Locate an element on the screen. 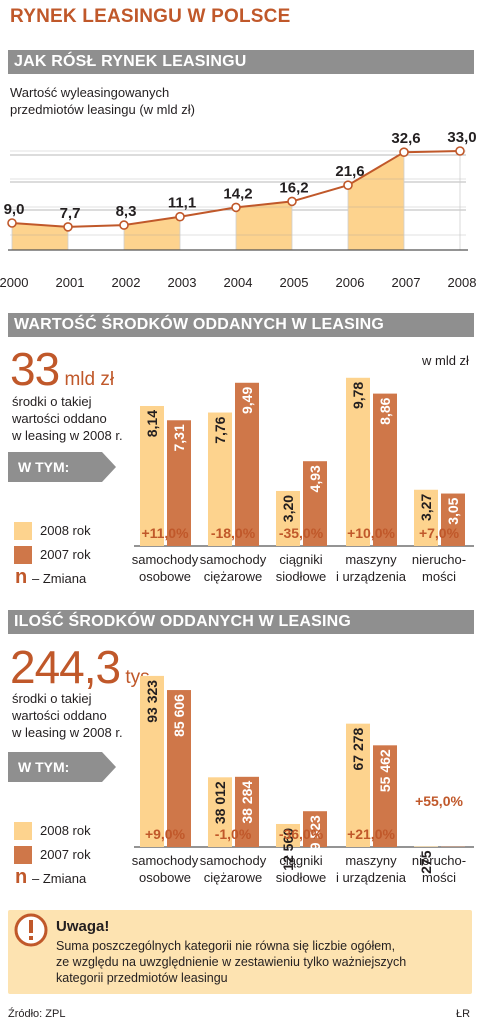  x-tick-label: 2006 is located at coordinates (350, 282).